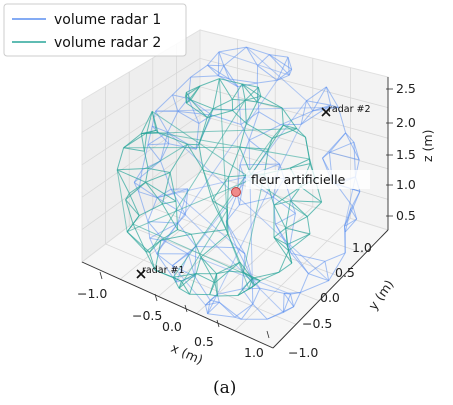  Describe the element at coordinates (308, 179) in the screenshot. I see `flower-label-background` at that location.